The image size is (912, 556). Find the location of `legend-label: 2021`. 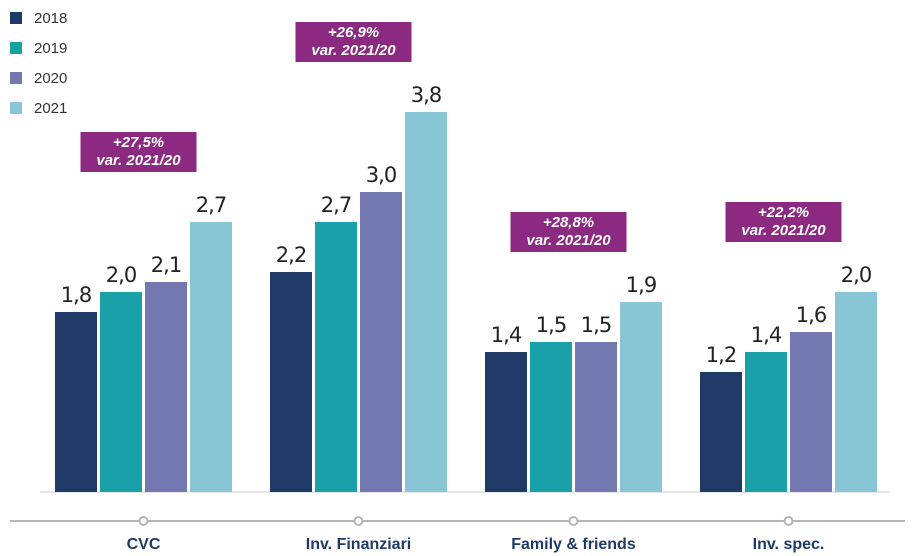

legend-label: 2021 is located at coordinates (50, 108).